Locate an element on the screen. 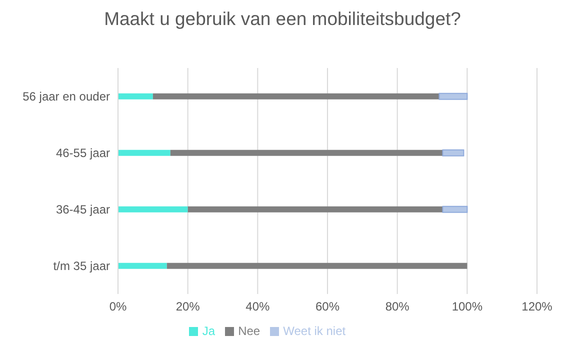 Image resolution: width=565 pixels, height=343 pixels. y-tick-label: 46-55 jaar is located at coordinates (83, 153).